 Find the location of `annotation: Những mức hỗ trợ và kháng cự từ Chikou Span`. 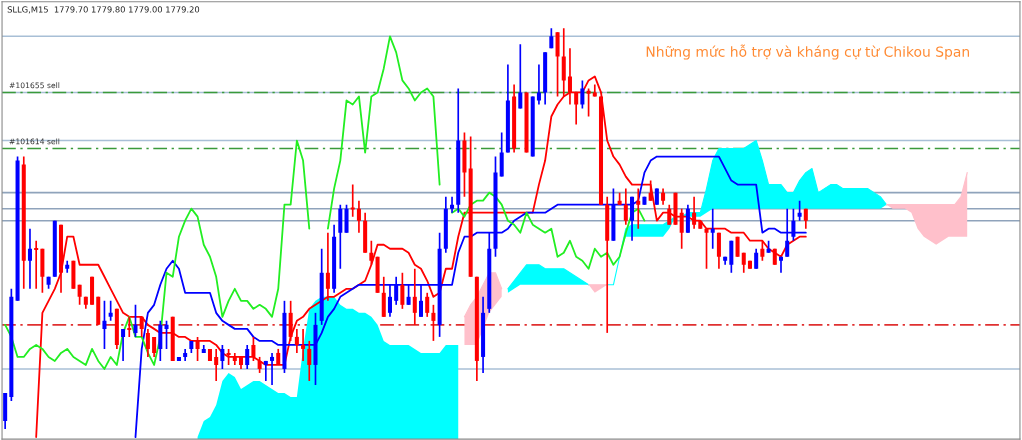

annotation: Những mức hỗ trợ và kháng cự từ Chikou Span is located at coordinates (807, 52).